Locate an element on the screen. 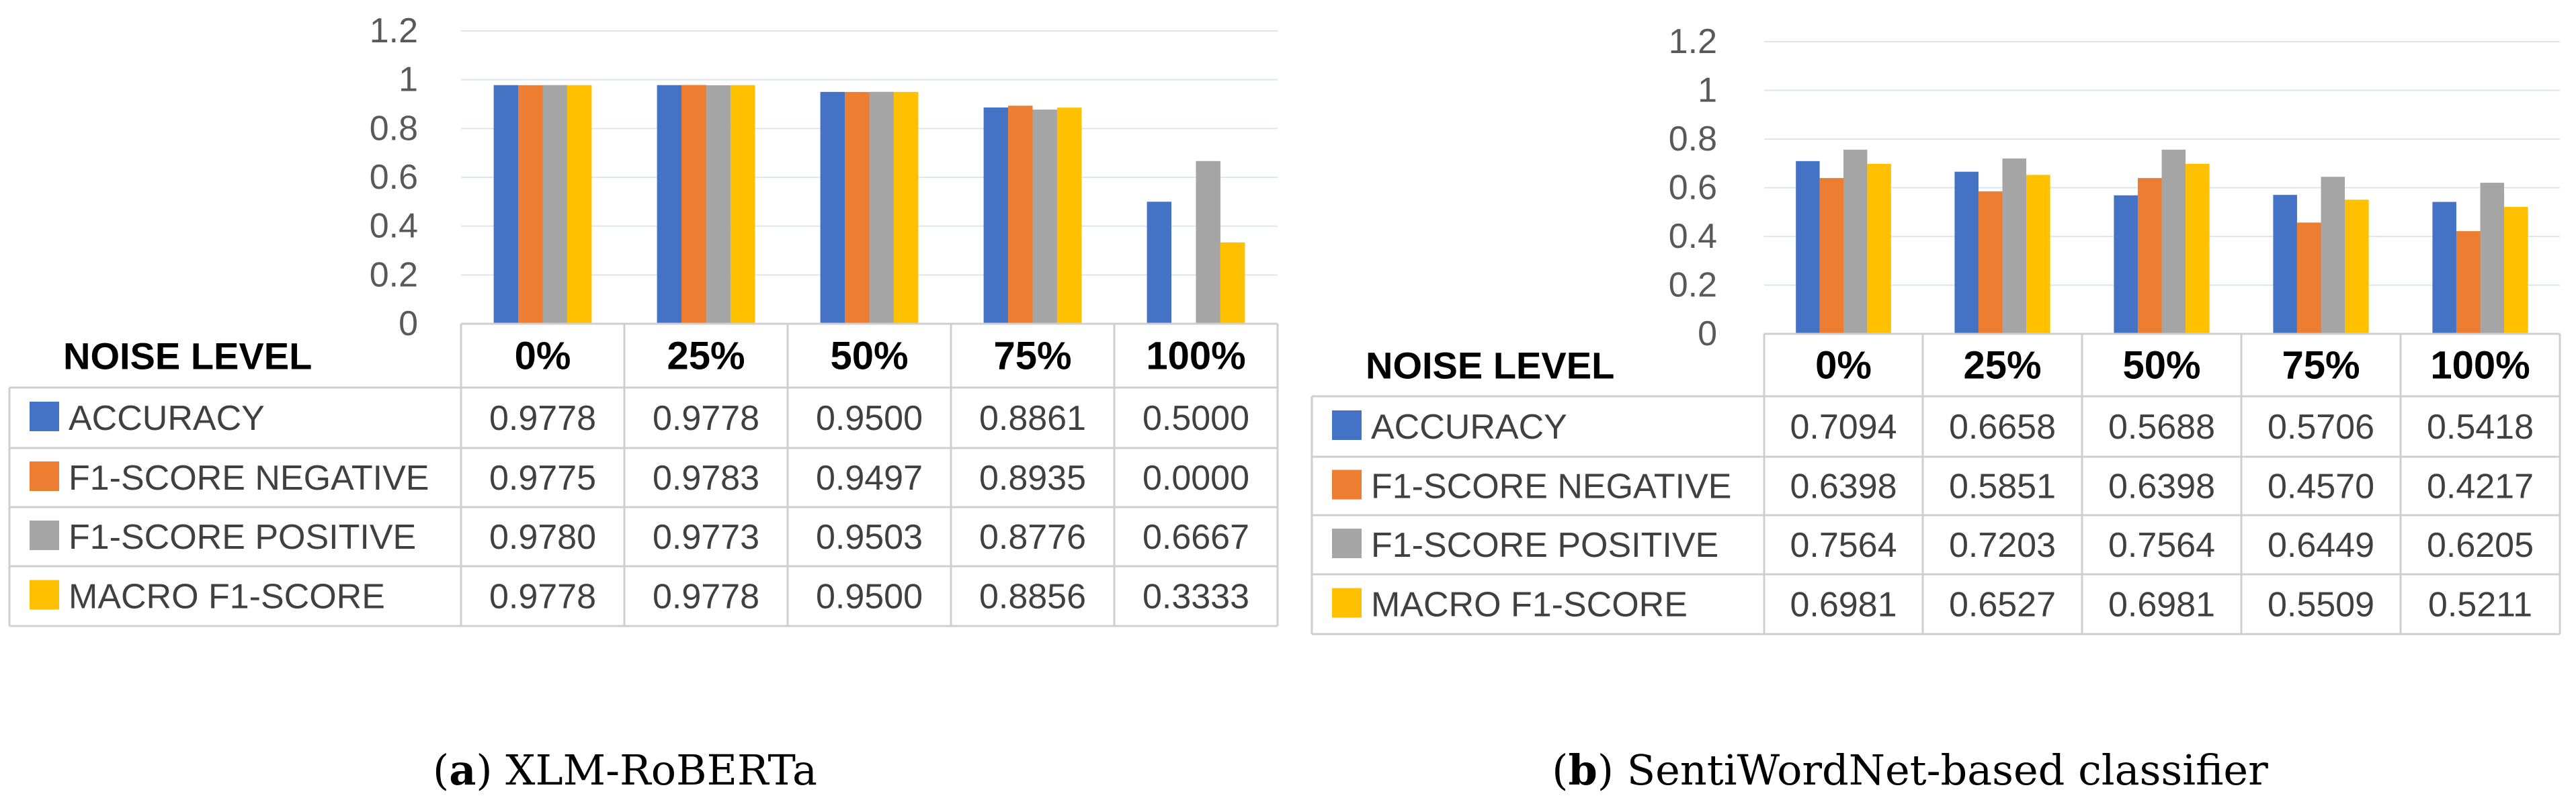  caption-text: ) XLM-RoBERTa is located at coordinates (646, 770).